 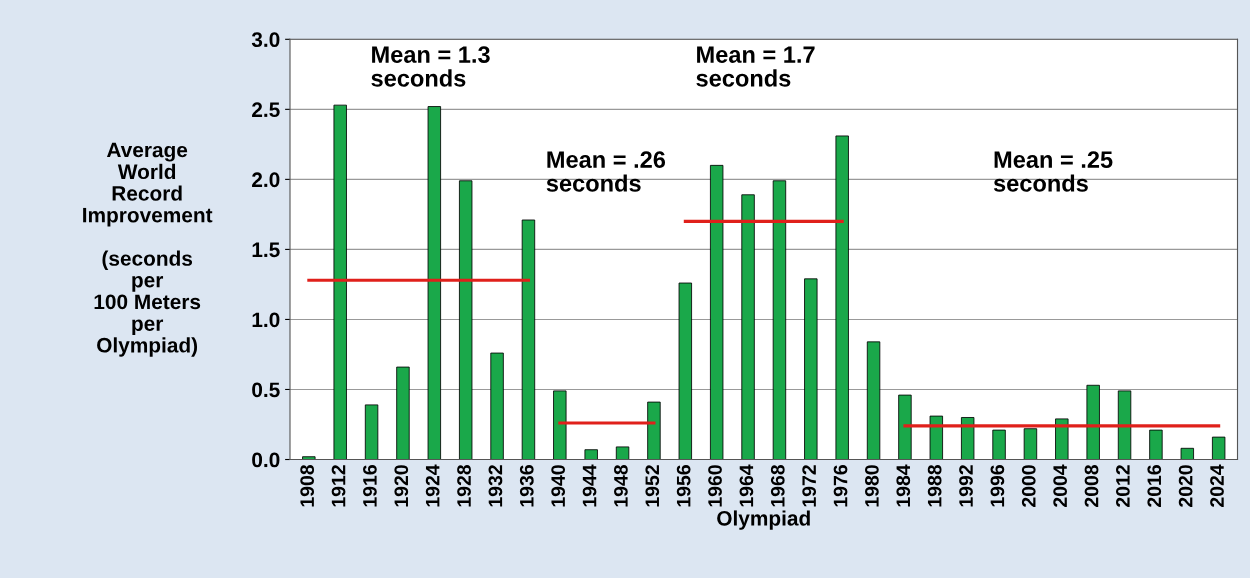 What do you see at coordinates (809, 486) in the screenshot?
I see `x-tick-label: 1972` at bounding box center [809, 486].